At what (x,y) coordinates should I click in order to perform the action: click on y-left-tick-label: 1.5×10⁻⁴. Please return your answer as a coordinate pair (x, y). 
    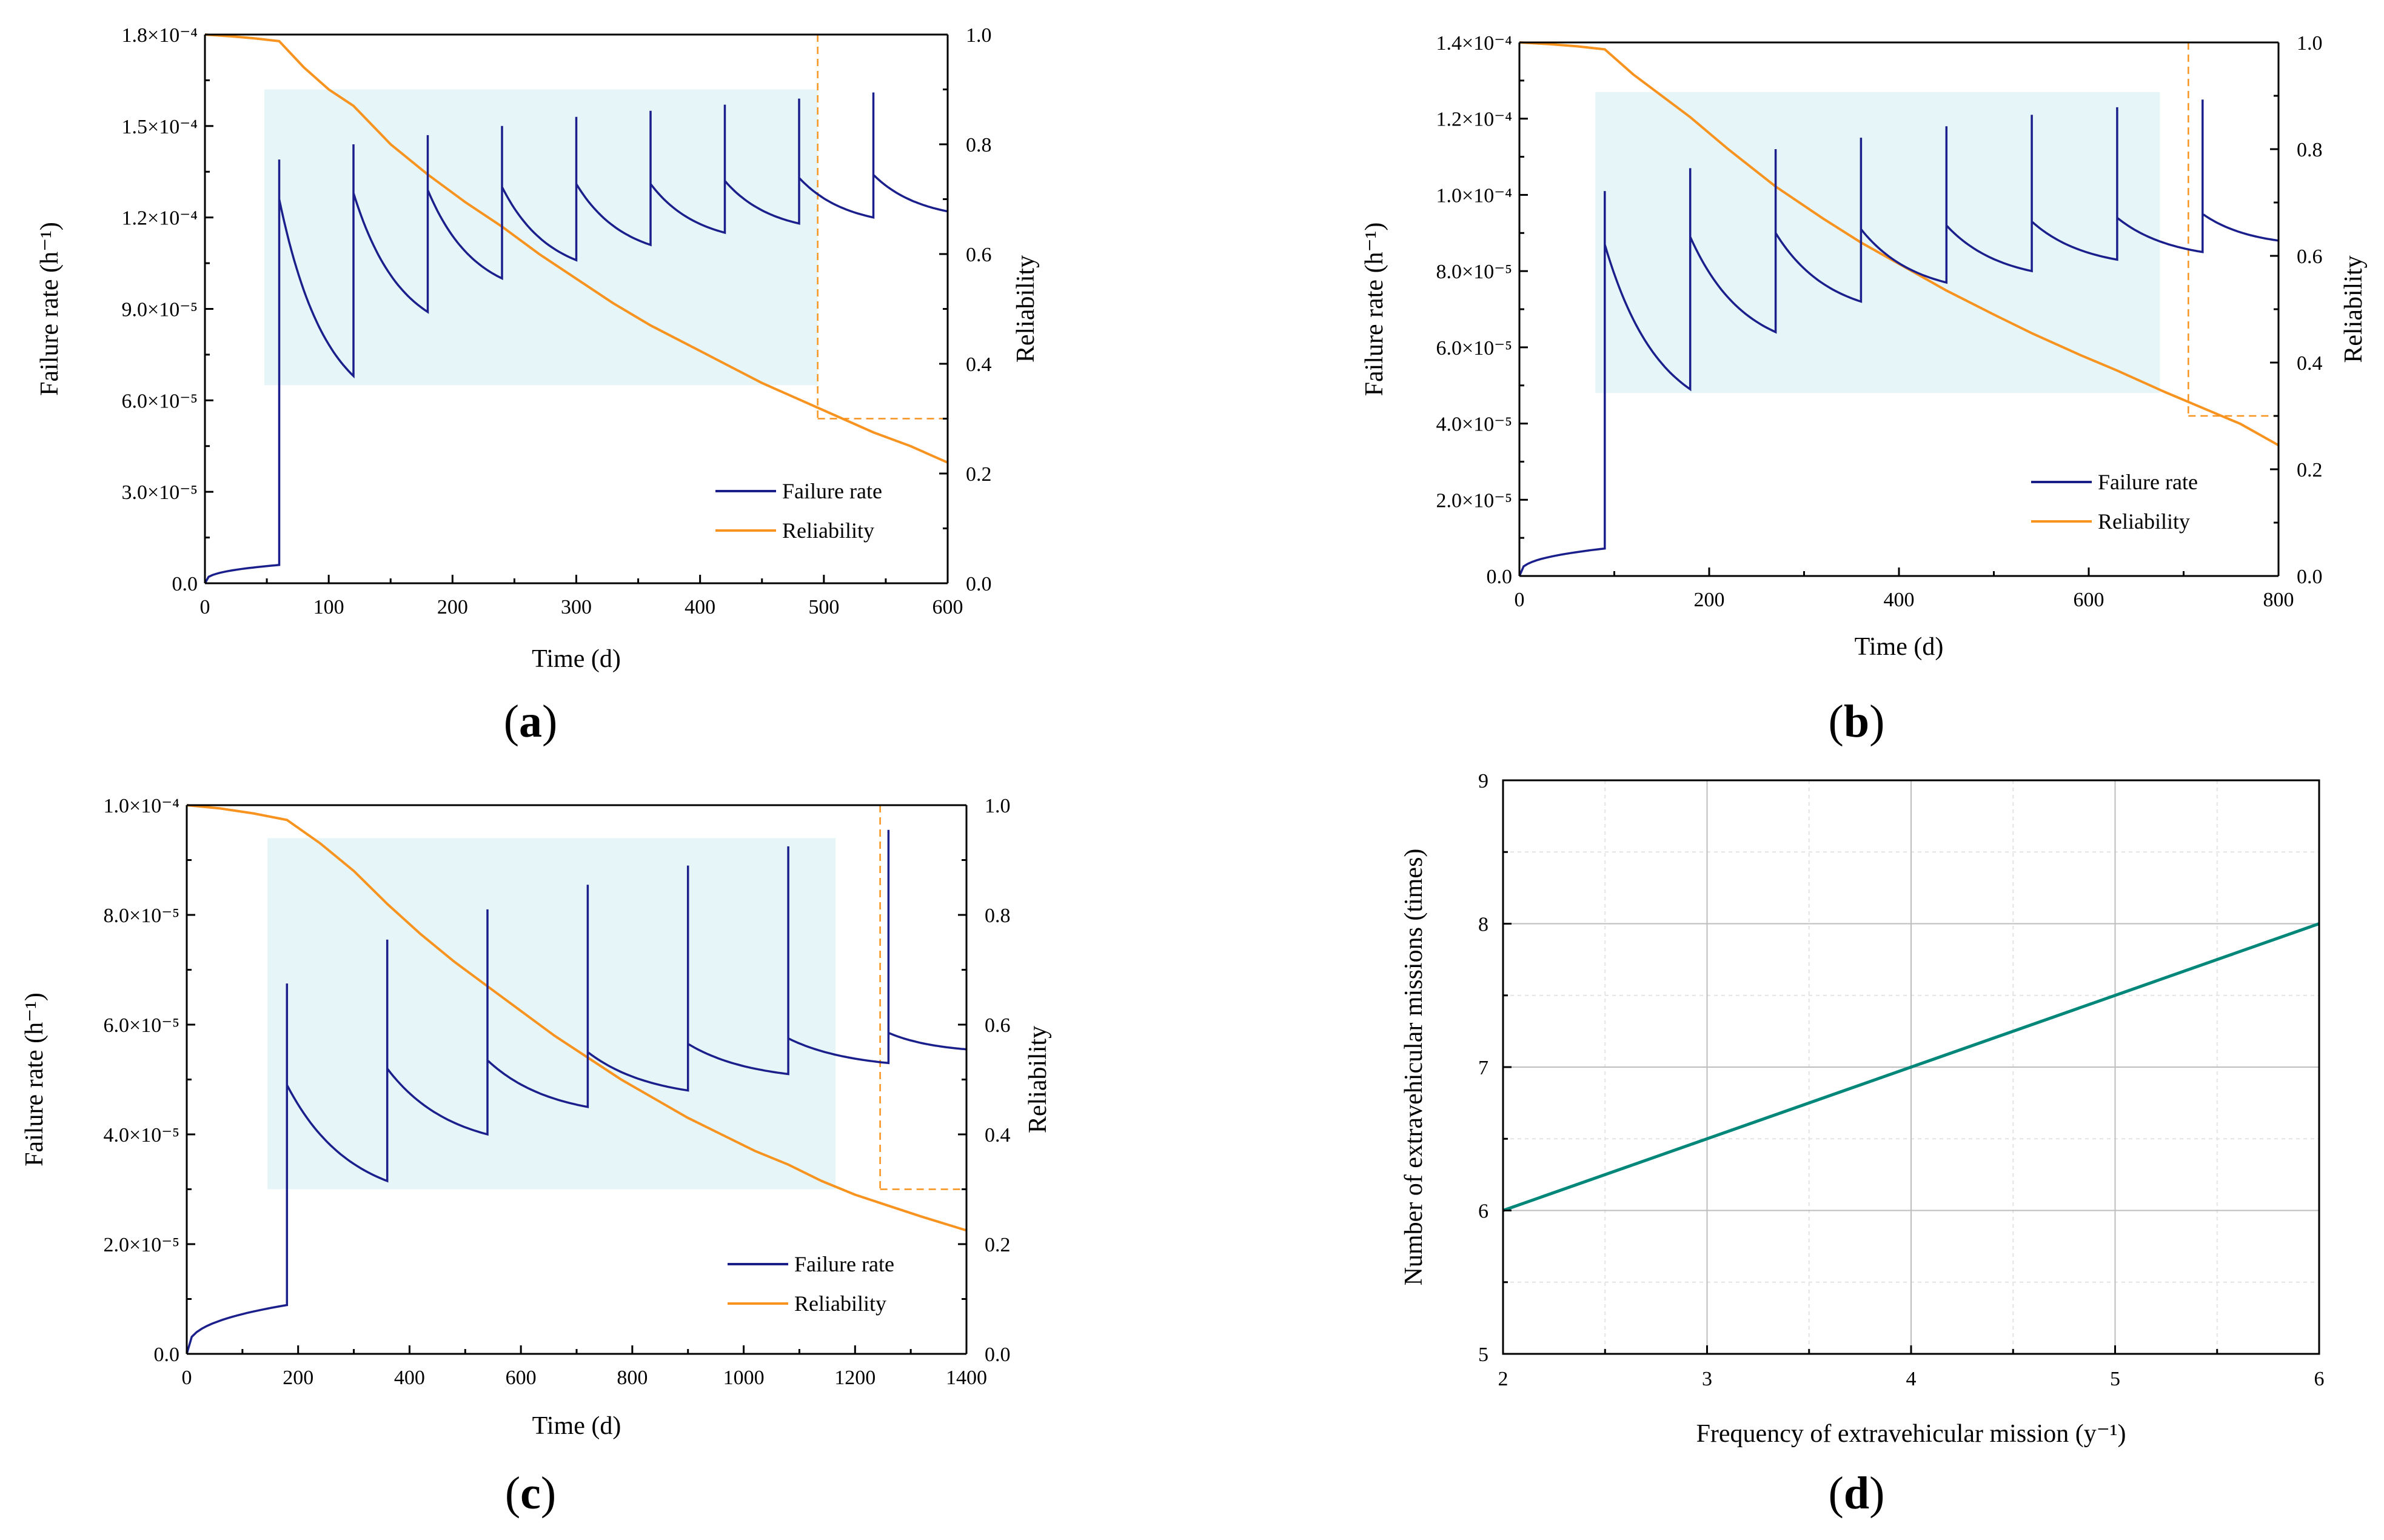
    Looking at the image, I should click on (160, 127).